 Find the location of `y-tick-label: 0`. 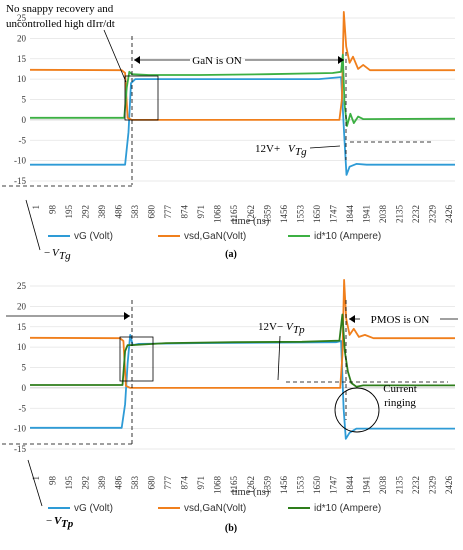

y-tick-label: 0 is located at coordinates (24, 388).